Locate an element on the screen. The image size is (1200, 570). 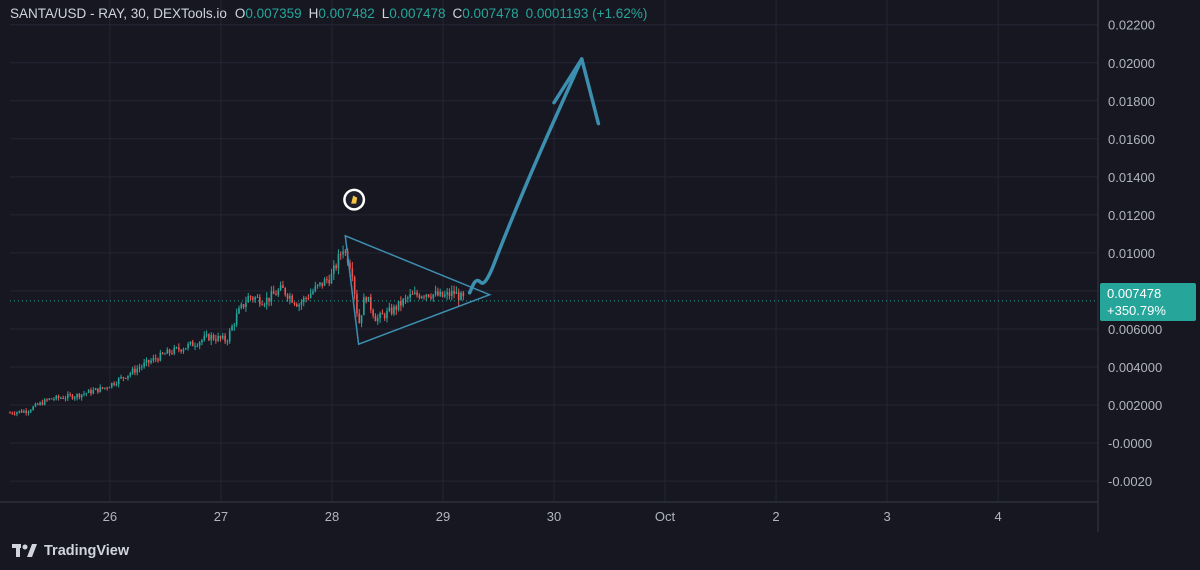
high-key: H is located at coordinates (313, 13).